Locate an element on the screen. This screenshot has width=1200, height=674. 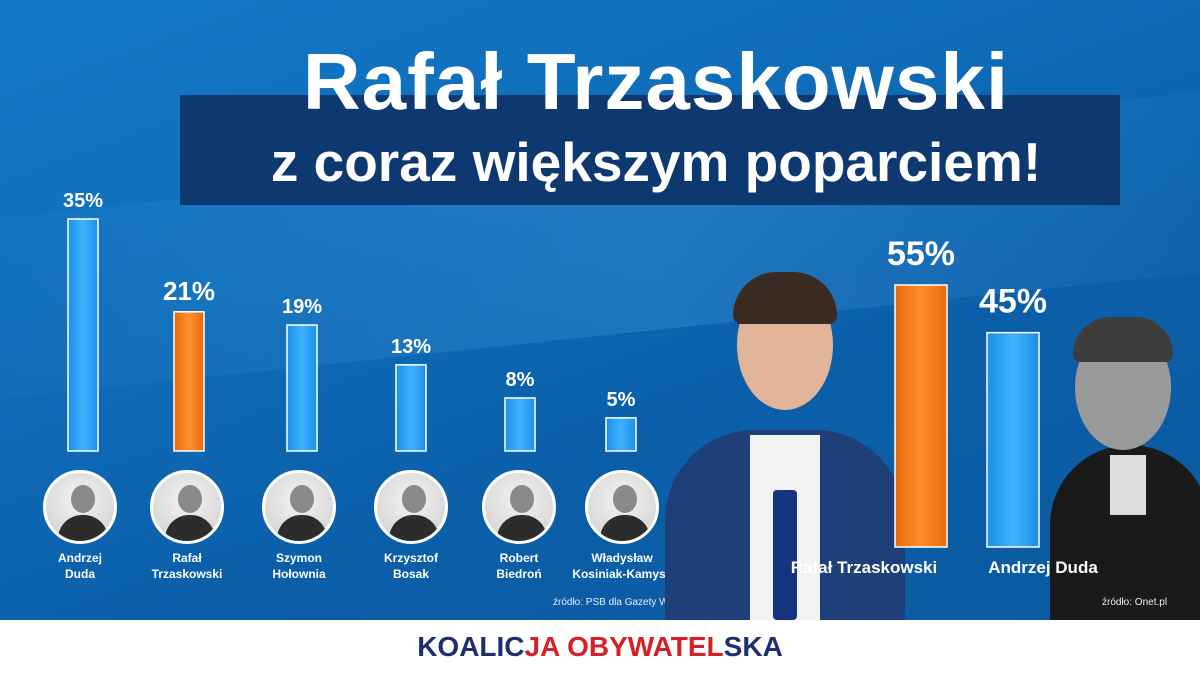
value-label-1: 21% is located at coordinates (189, 291).